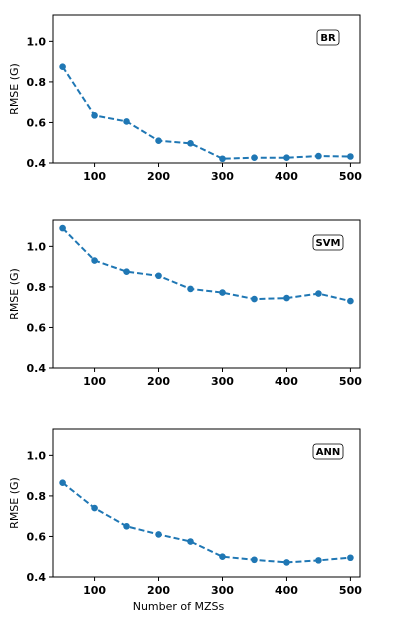 The width and height of the screenshot is (409, 617). I want to click on legend-label: BR, so click(328, 38).